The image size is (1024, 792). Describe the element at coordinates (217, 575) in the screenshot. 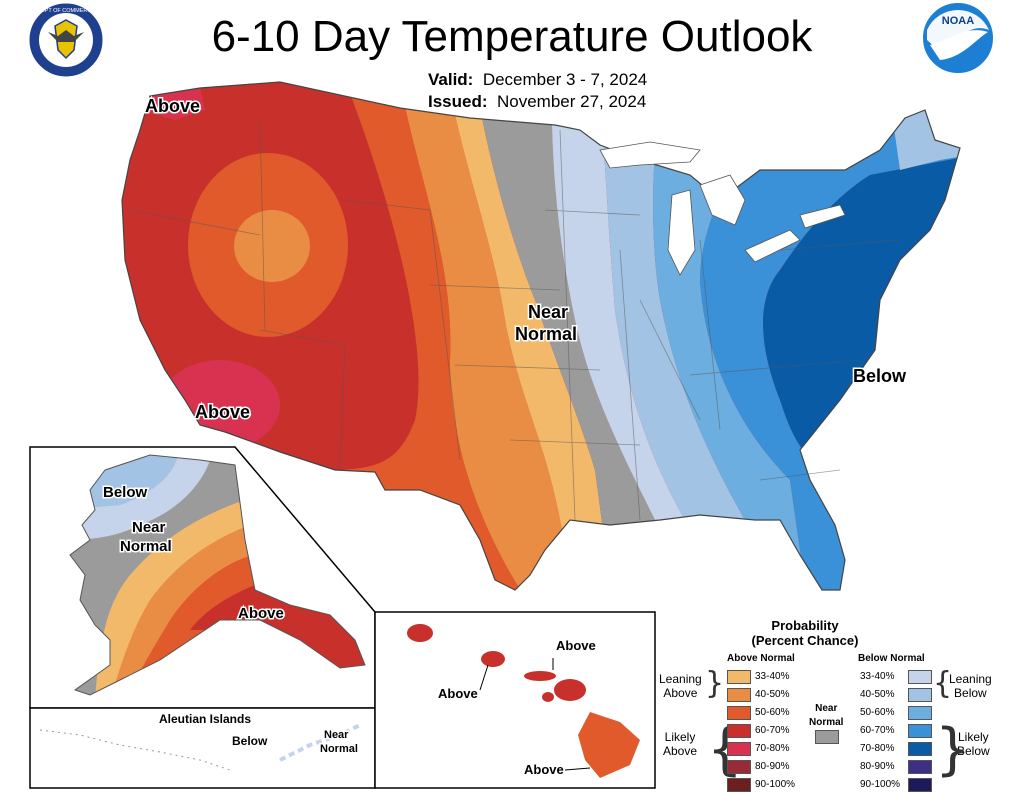

I see `alaska-outline` at that location.